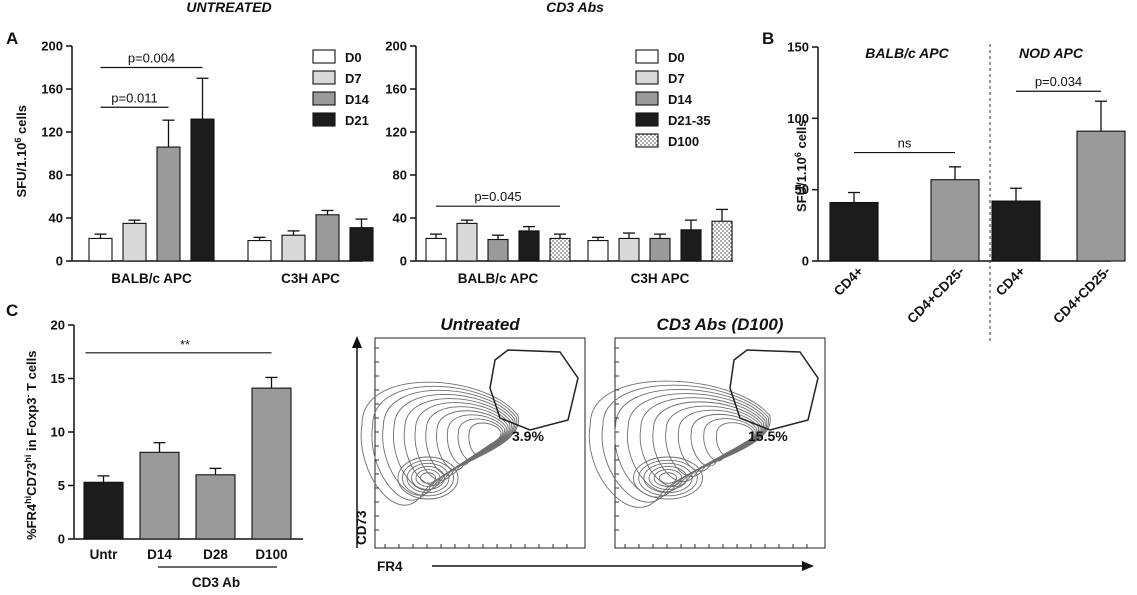  What do you see at coordinates (798, 47) in the screenshot?
I see `y-tick-label: 150` at bounding box center [798, 47].